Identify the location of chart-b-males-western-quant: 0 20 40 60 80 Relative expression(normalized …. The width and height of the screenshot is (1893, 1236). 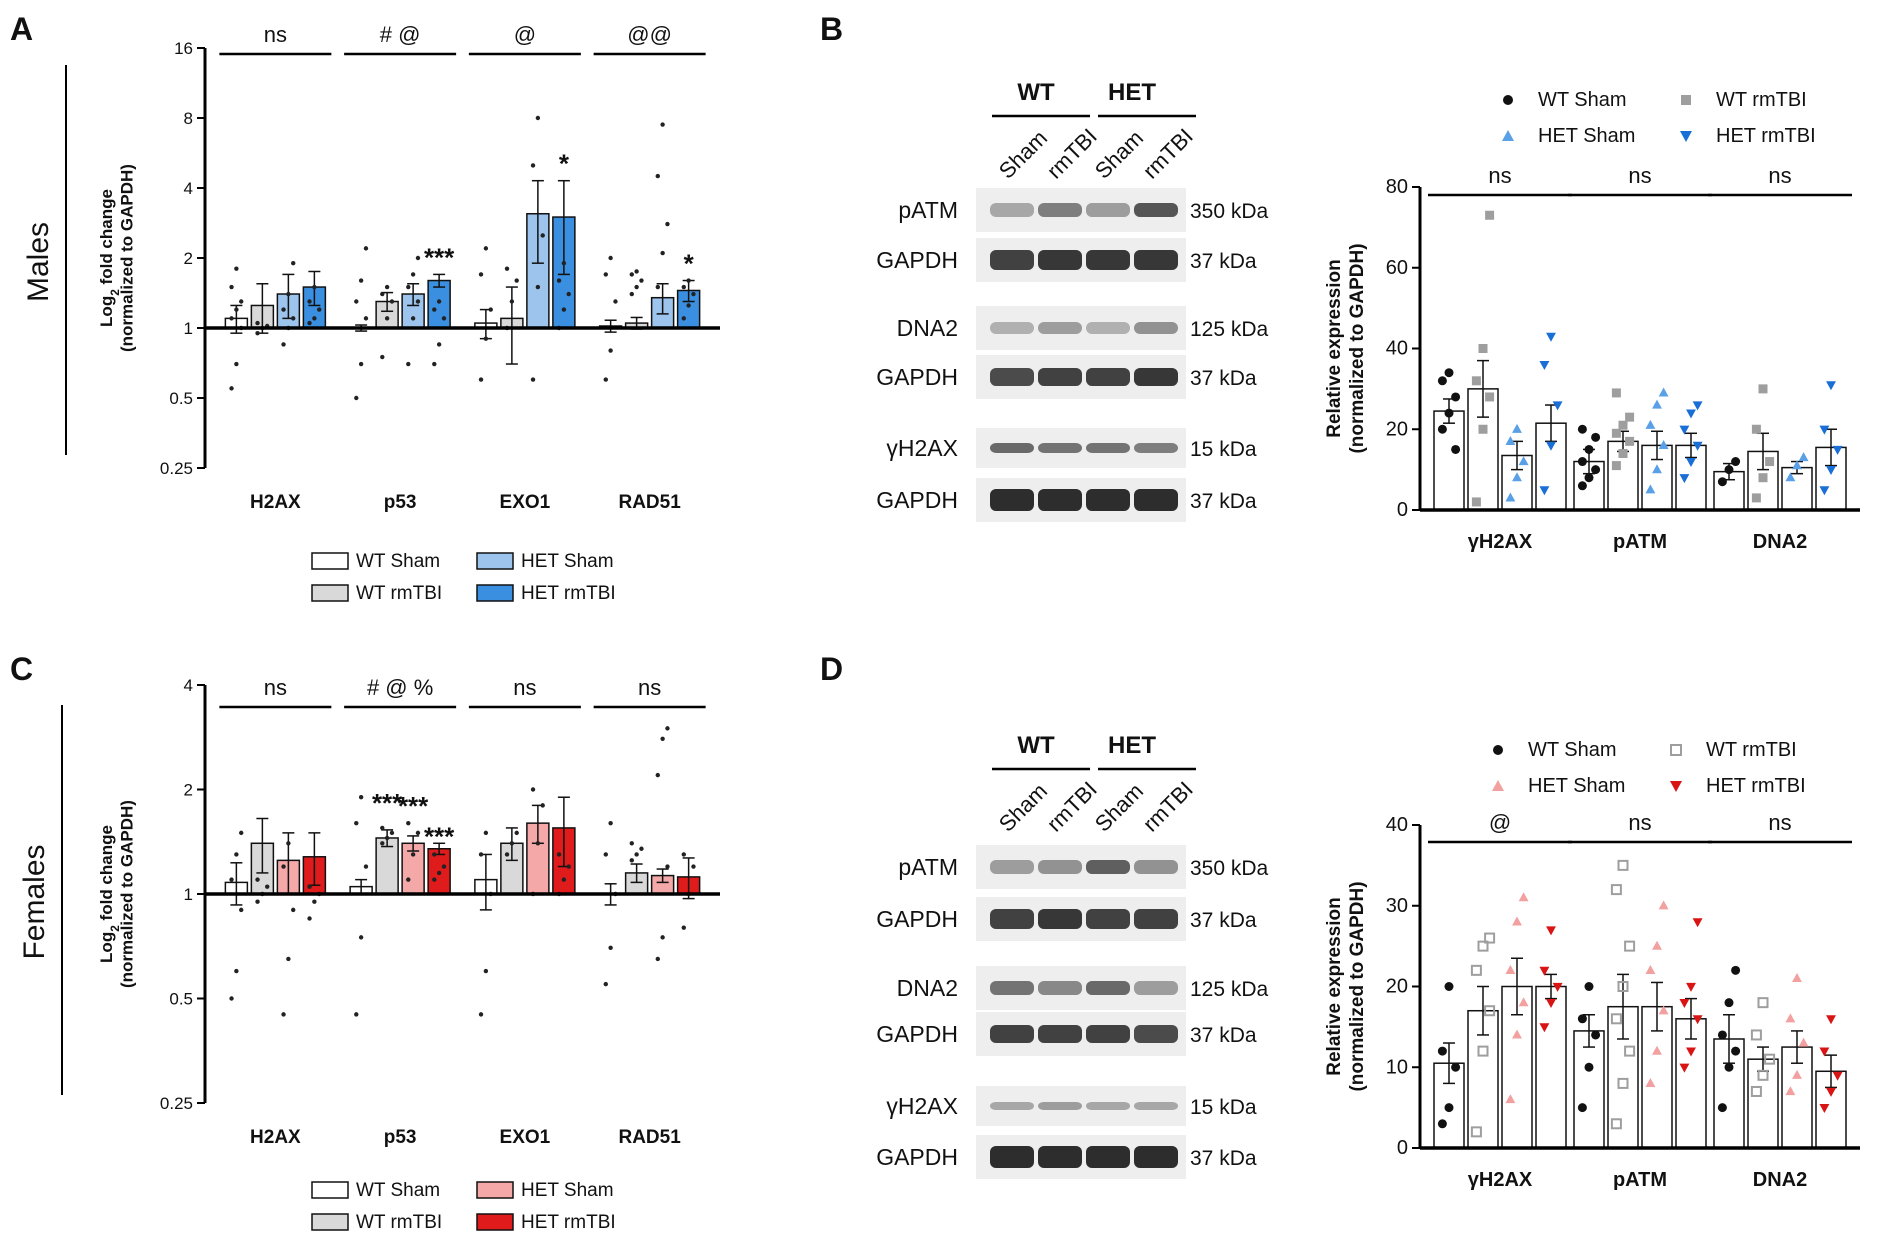
(1592, 358).